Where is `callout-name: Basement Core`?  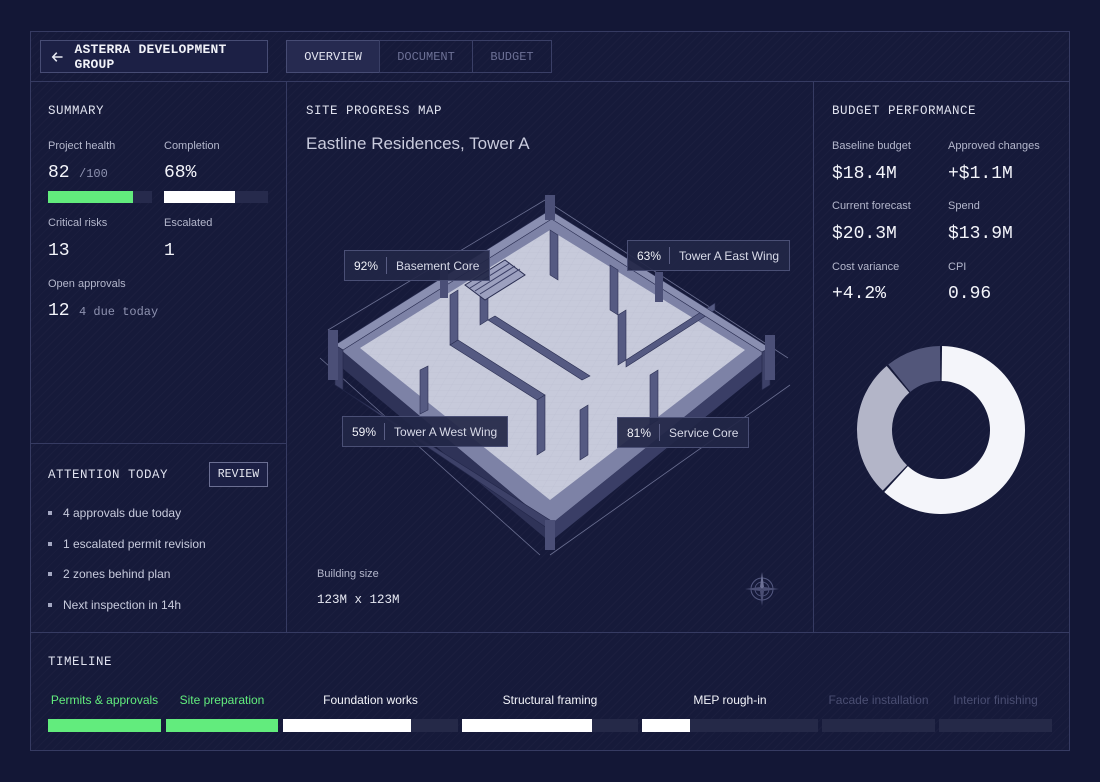 callout-name: Basement Core is located at coordinates (438, 265).